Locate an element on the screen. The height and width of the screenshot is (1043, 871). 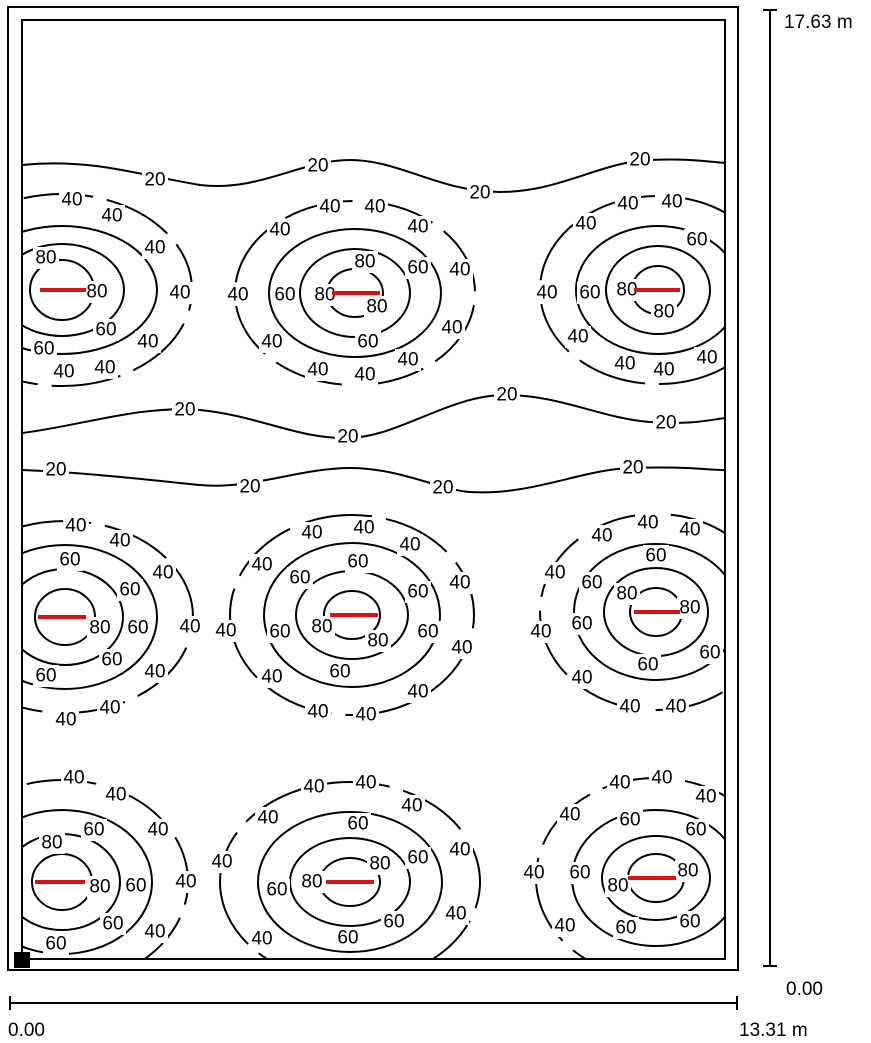
height-end-label: 17.63 m is located at coordinates (818, 22).